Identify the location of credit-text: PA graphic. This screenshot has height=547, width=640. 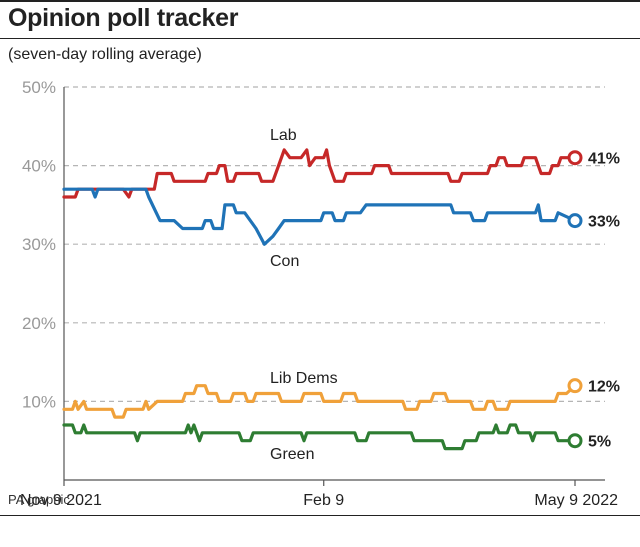
(39, 499).